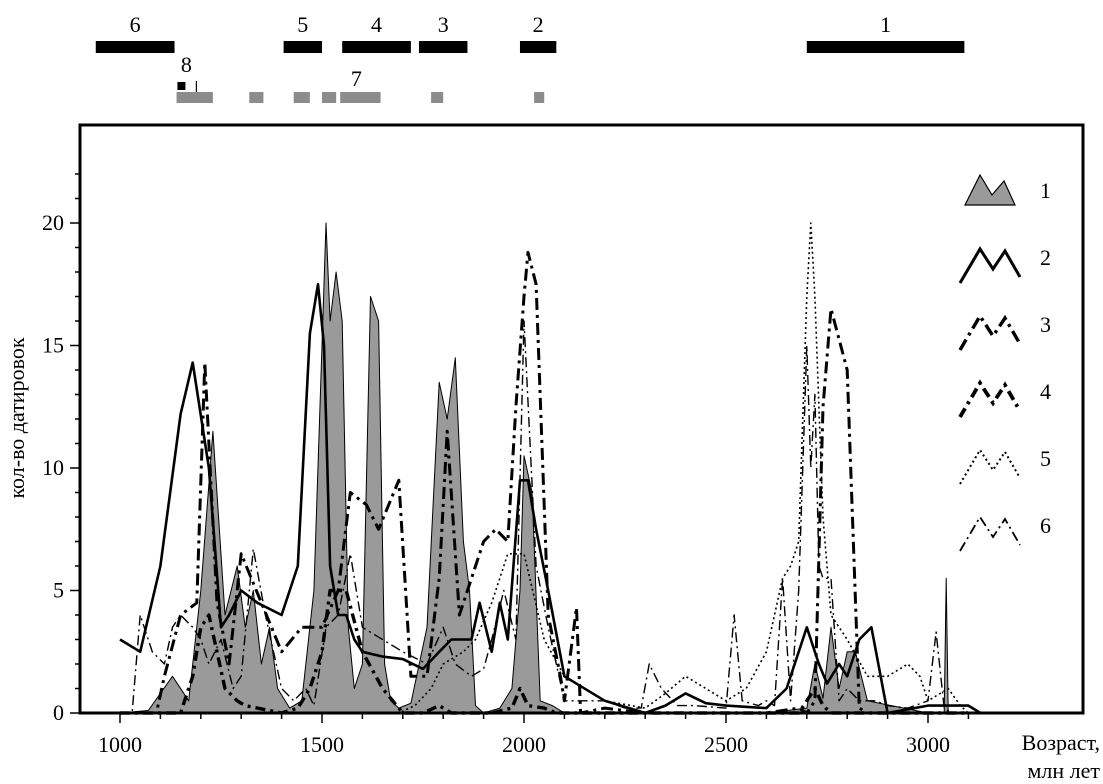 The height and width of the screenshot is (784, 1103). What do you see at coordinates (1061, 742) in the screenshot?
I see `x-axis-label-line1: Возраст,` at bounding box center [1061, 742].